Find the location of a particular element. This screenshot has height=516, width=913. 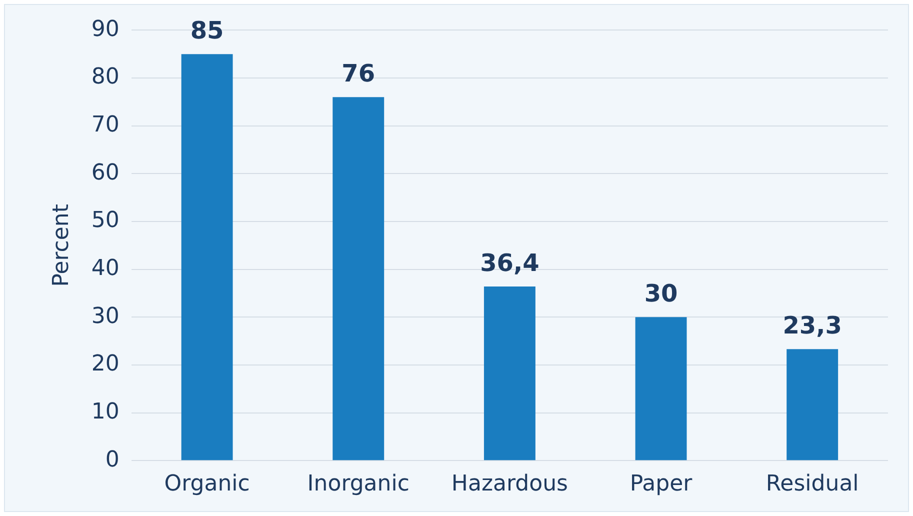

y-tick-label: 30 is located at coordinates (105, 316).